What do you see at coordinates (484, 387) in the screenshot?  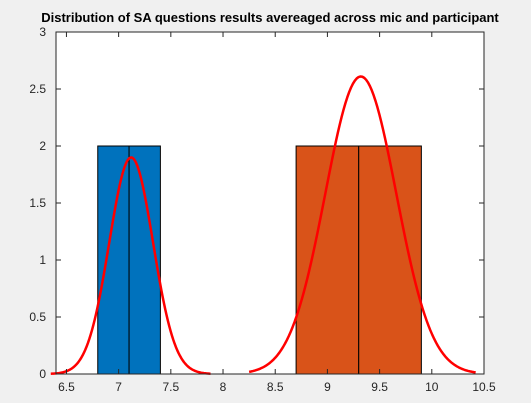 I see `x-tick-label: 10.5` at bounding box center [484, 387].